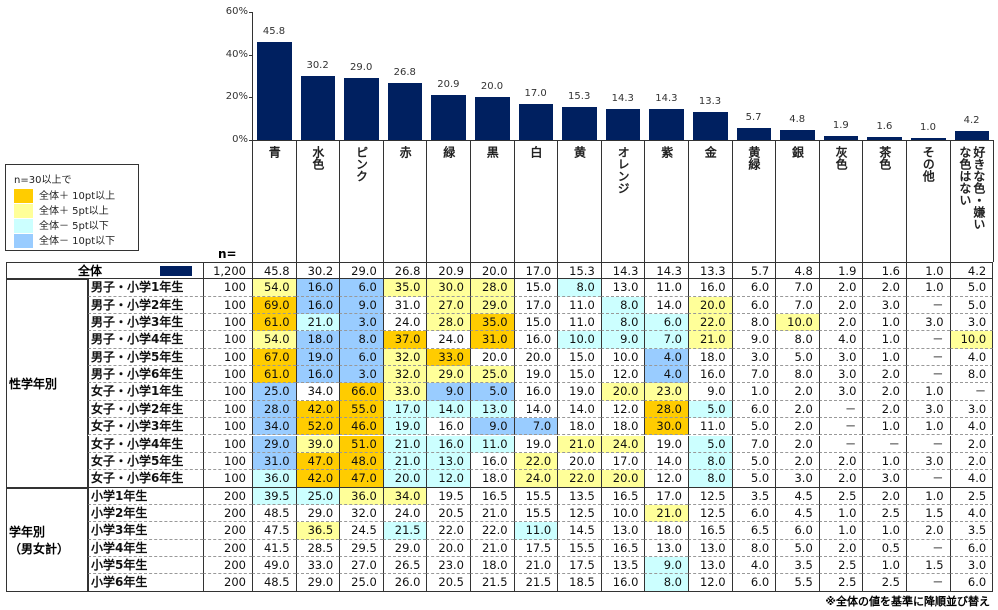  I want to click on category-header: 黒, so click(492, 201).